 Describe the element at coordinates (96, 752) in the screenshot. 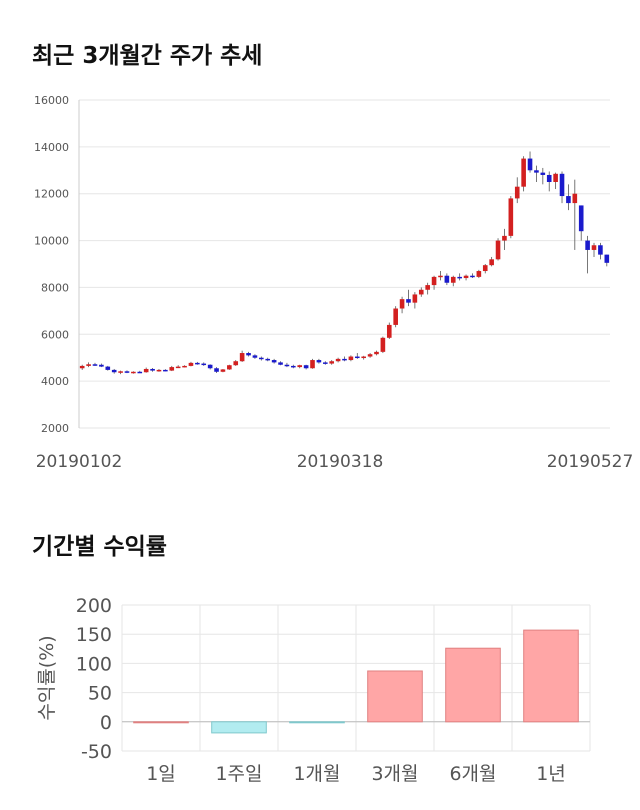

I see `y-tick-label: -50` at that location.